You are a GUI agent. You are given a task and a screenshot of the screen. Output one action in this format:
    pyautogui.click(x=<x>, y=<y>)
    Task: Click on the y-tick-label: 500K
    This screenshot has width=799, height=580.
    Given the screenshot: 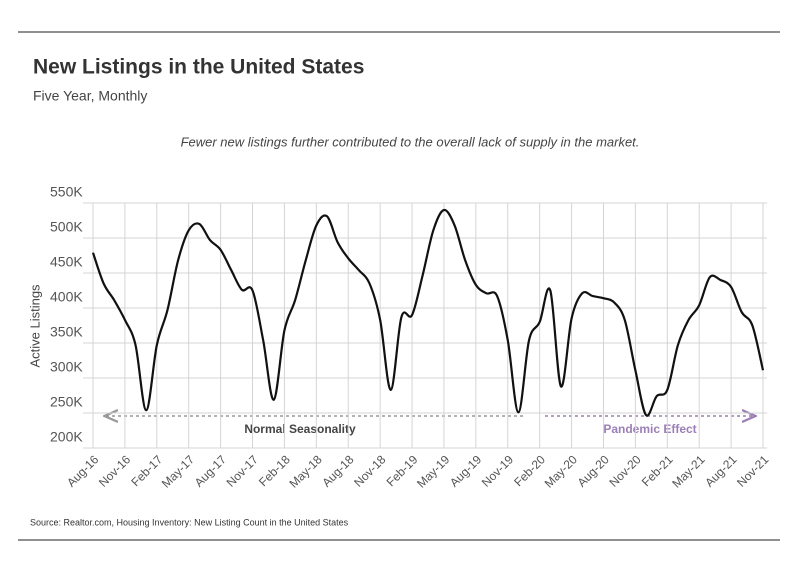 What is the action you would take?
    pyautogui.click(x=66, y=227)
    